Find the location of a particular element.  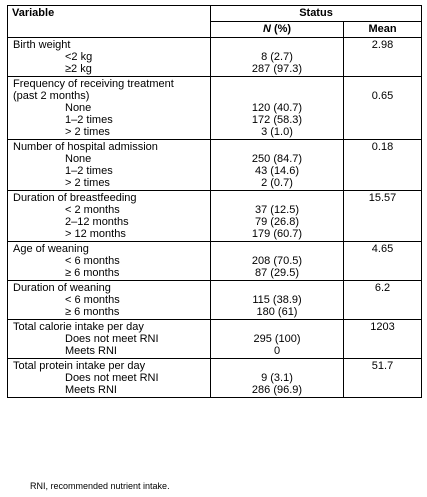

n-percent-cell: 250 (84.7) 43 (14.6) 2 (0.7) is located at coordinates (277, 165).